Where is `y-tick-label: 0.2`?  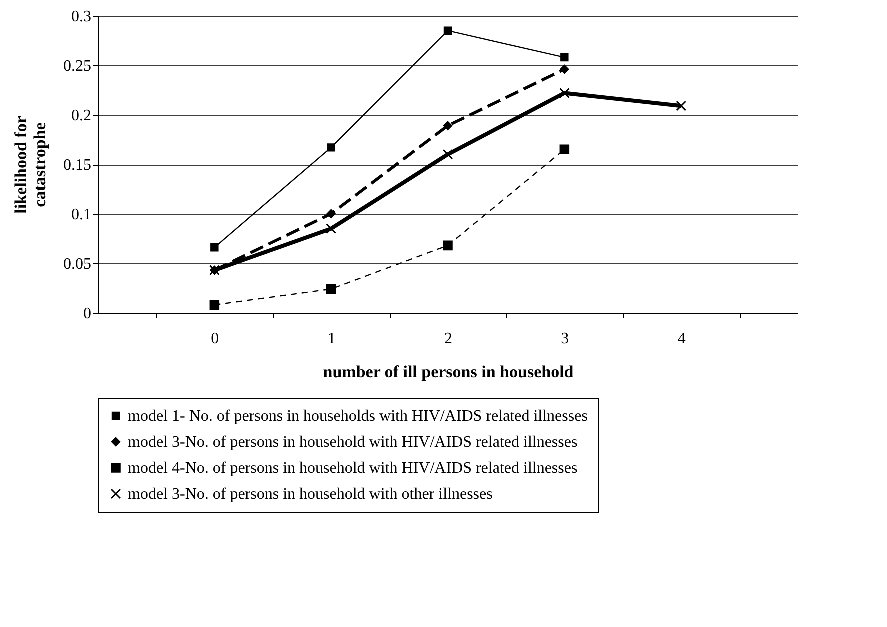
y-tick-label: 0.2 is located at coordinates (82, 116).